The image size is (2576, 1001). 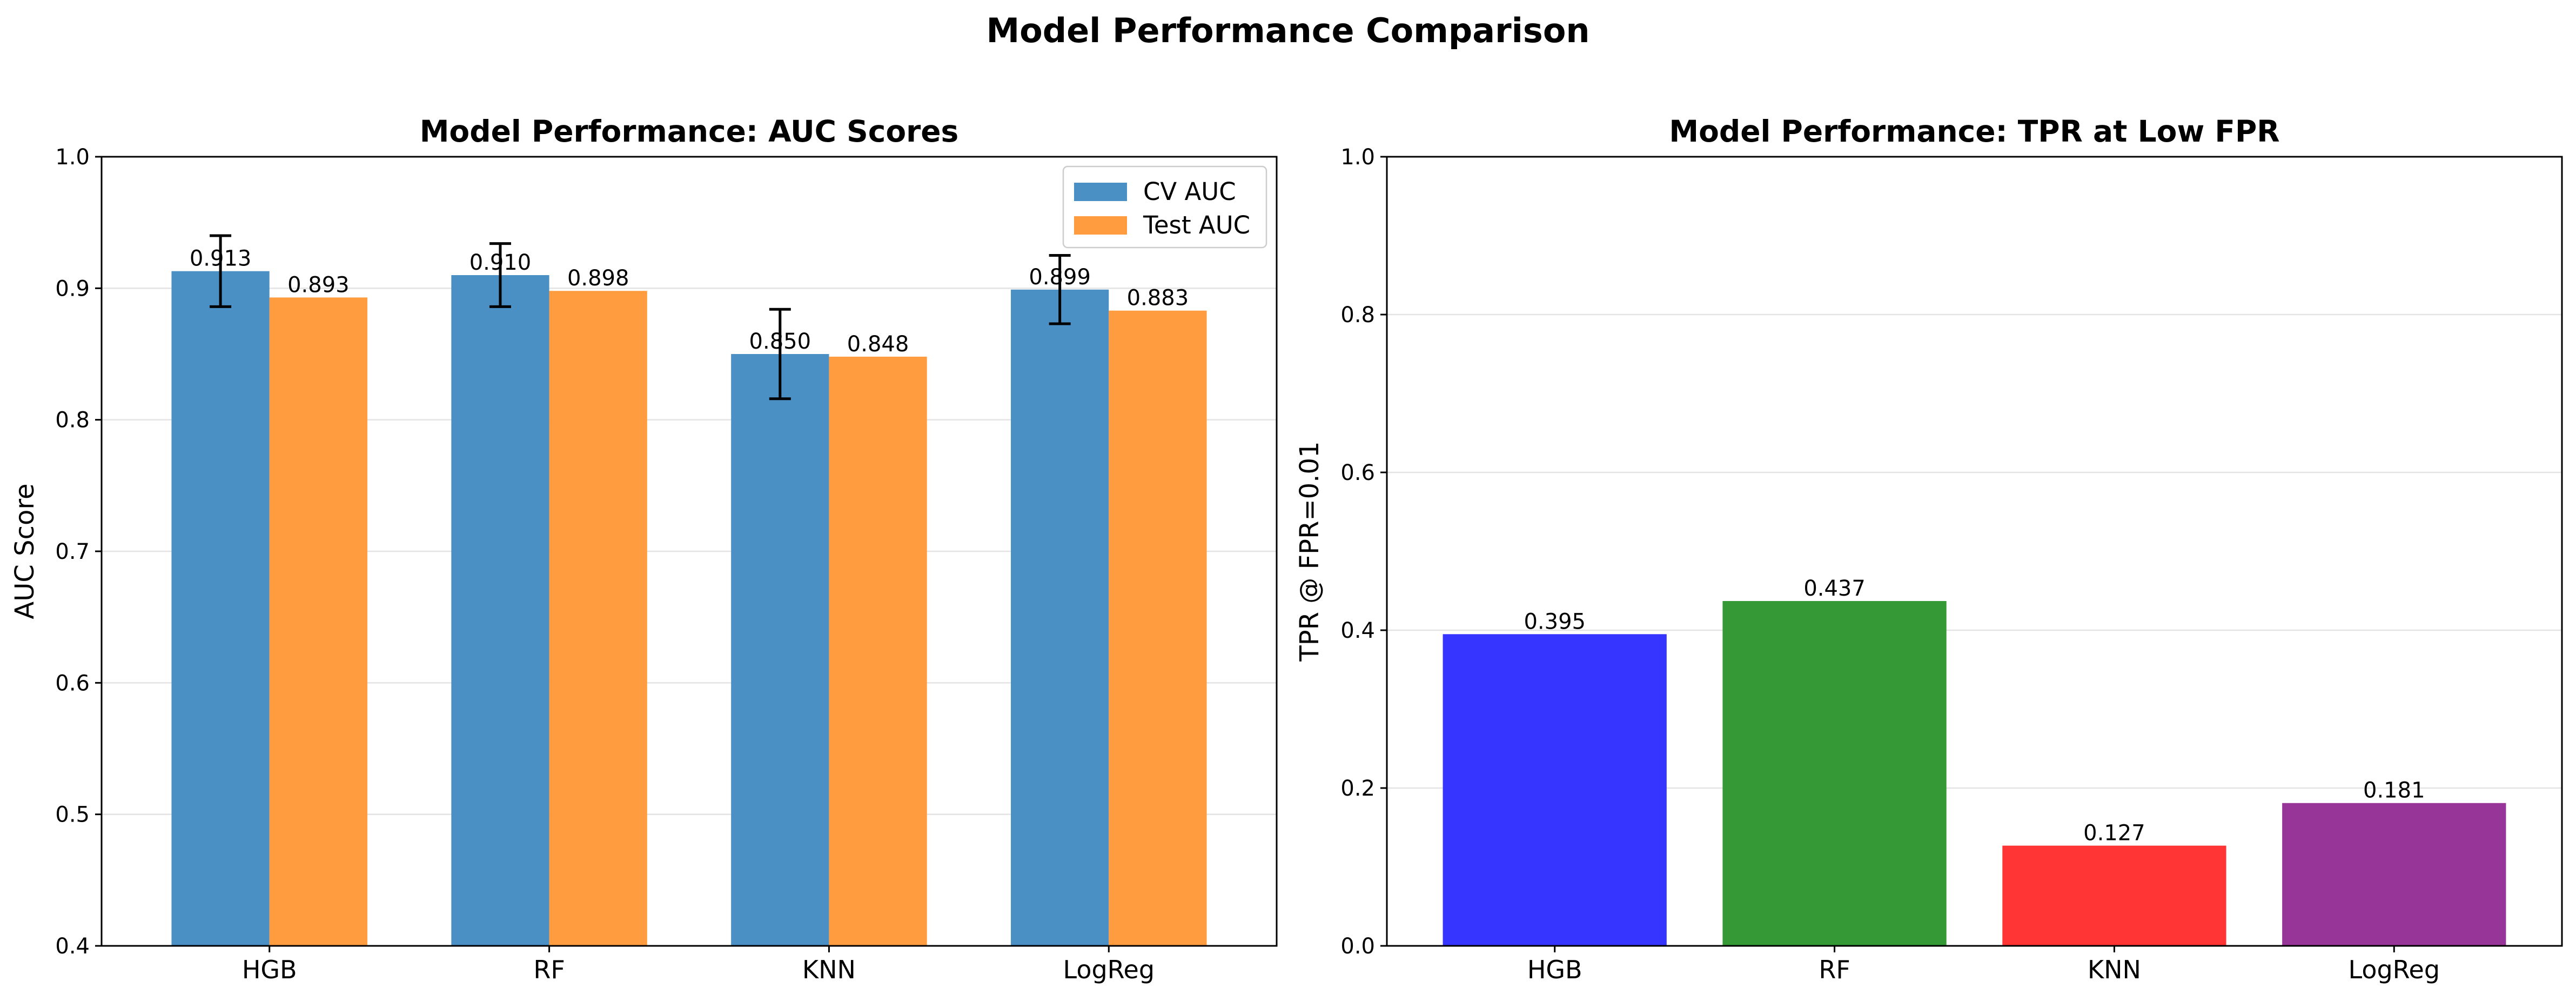 What do you see at coordinates (689, 301) in the screenshot?
I see `auc-data-labels: 0.913 0.910 0.850 0.899 0.893 0.898 0.848 0.883` at bounding box center [689, 301].